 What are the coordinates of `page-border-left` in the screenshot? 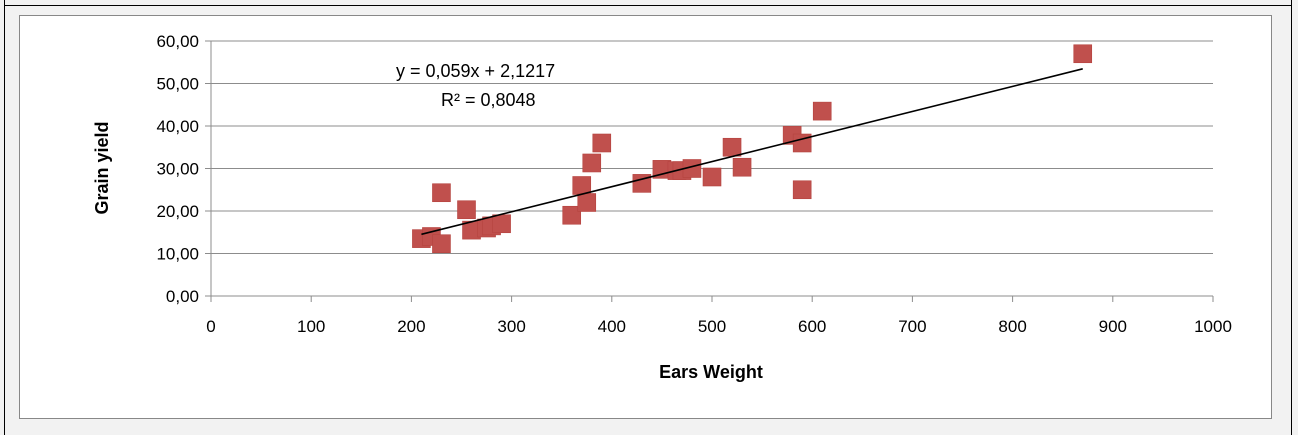 It's located at (4, 217).